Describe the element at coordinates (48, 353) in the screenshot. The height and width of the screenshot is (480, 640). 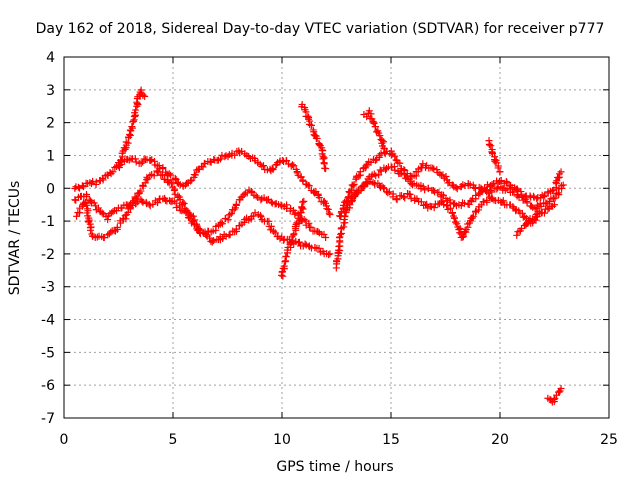
I see `y-tick-label: -5` at that location.